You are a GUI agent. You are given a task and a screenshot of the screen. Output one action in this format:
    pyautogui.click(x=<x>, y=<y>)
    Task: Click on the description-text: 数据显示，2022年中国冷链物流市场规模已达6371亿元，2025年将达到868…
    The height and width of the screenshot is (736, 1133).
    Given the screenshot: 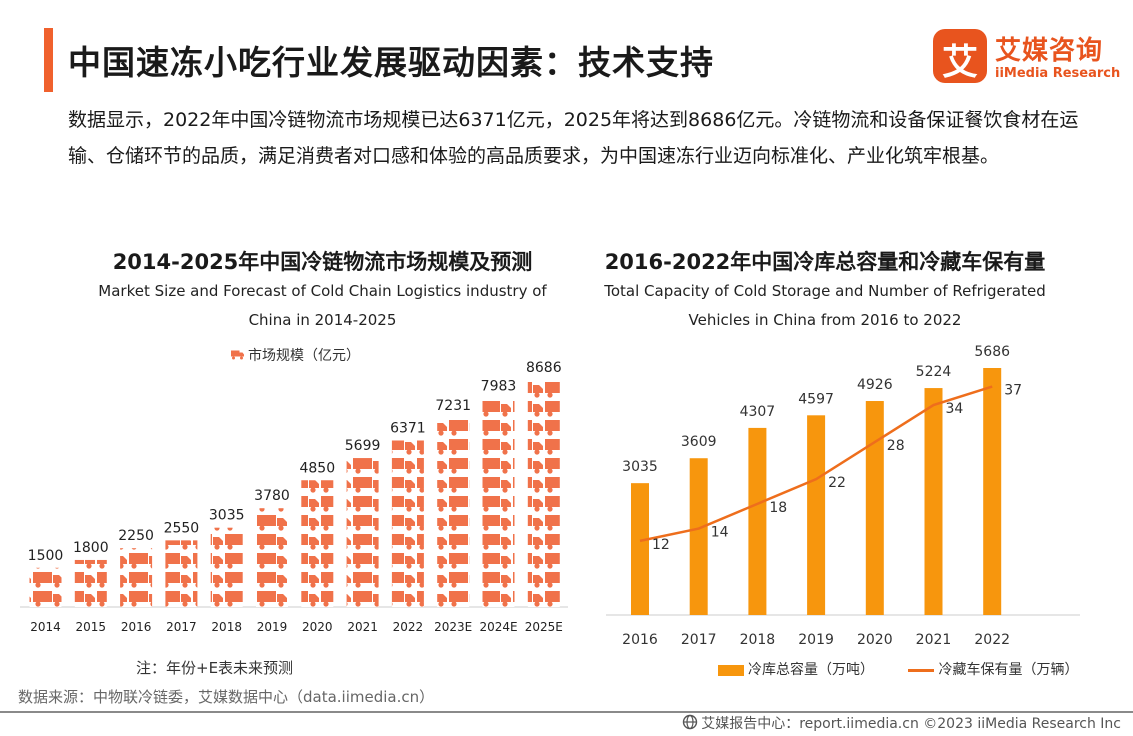 What is the action you would take?
    pyautogui.click(x=573, y=138)
    